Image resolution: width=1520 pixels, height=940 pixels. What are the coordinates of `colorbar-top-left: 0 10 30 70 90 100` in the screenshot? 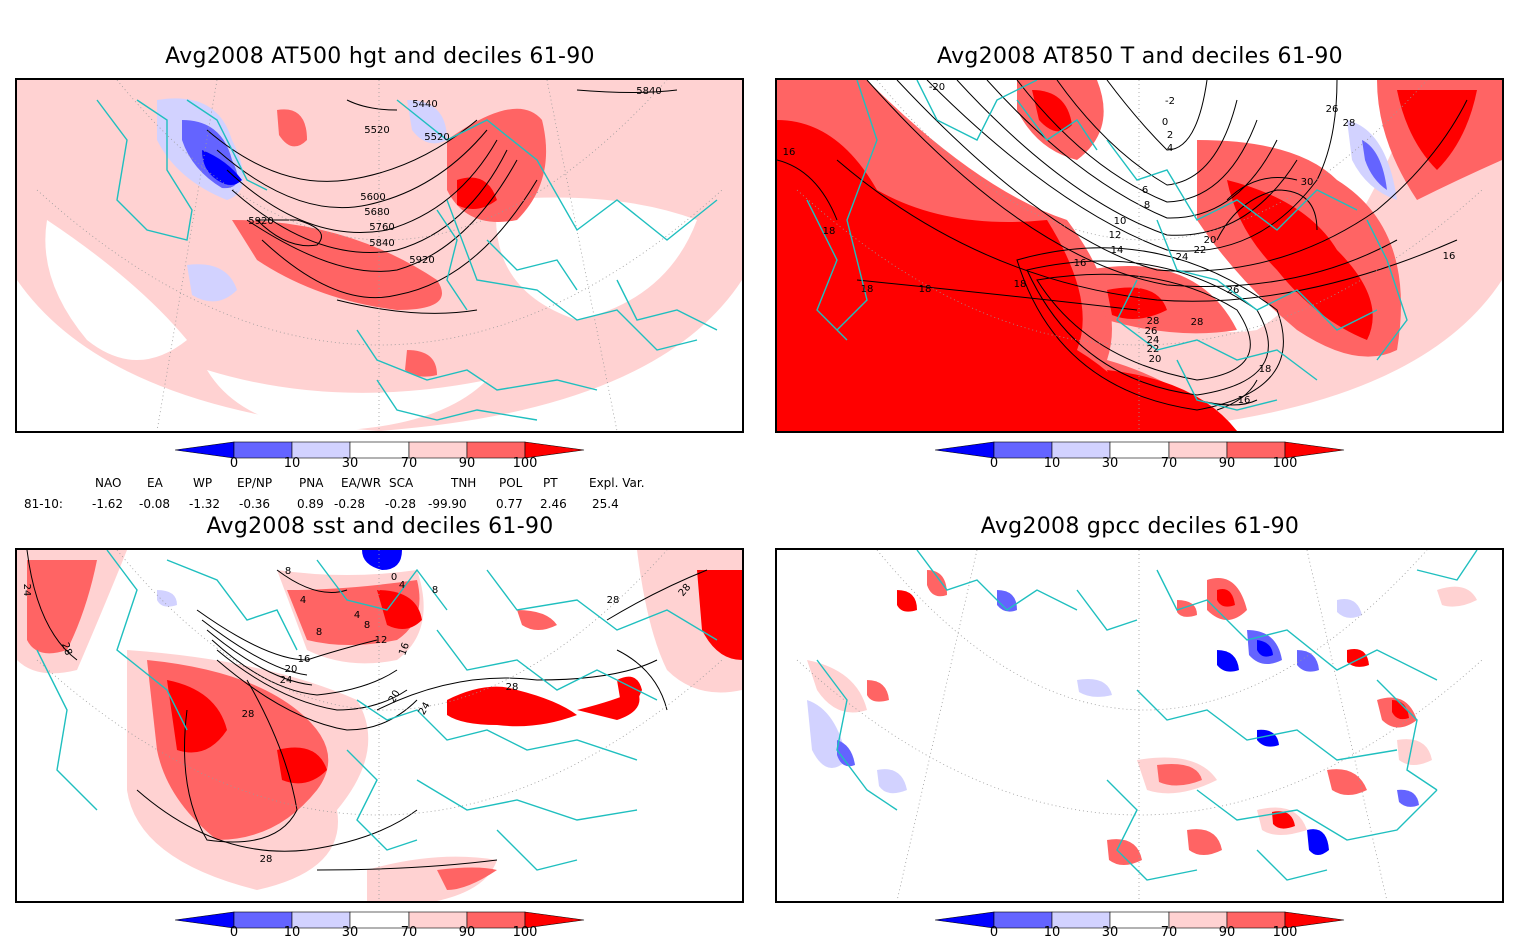 It's located at (379, 458).